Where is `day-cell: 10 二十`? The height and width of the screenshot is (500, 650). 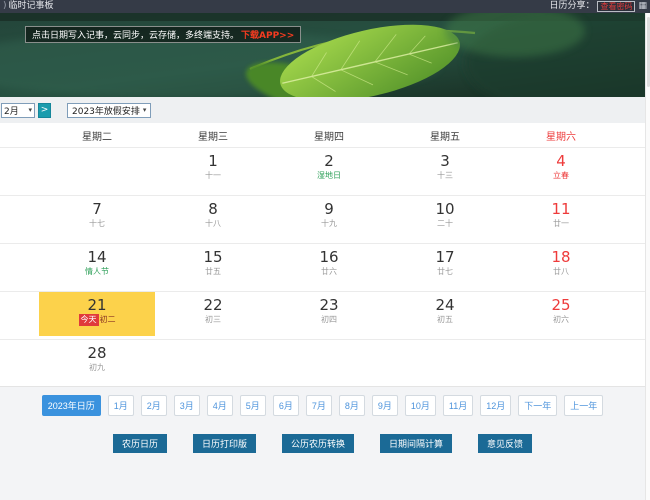 day-cell: 10 二十 is located at coordinates (445, 219).